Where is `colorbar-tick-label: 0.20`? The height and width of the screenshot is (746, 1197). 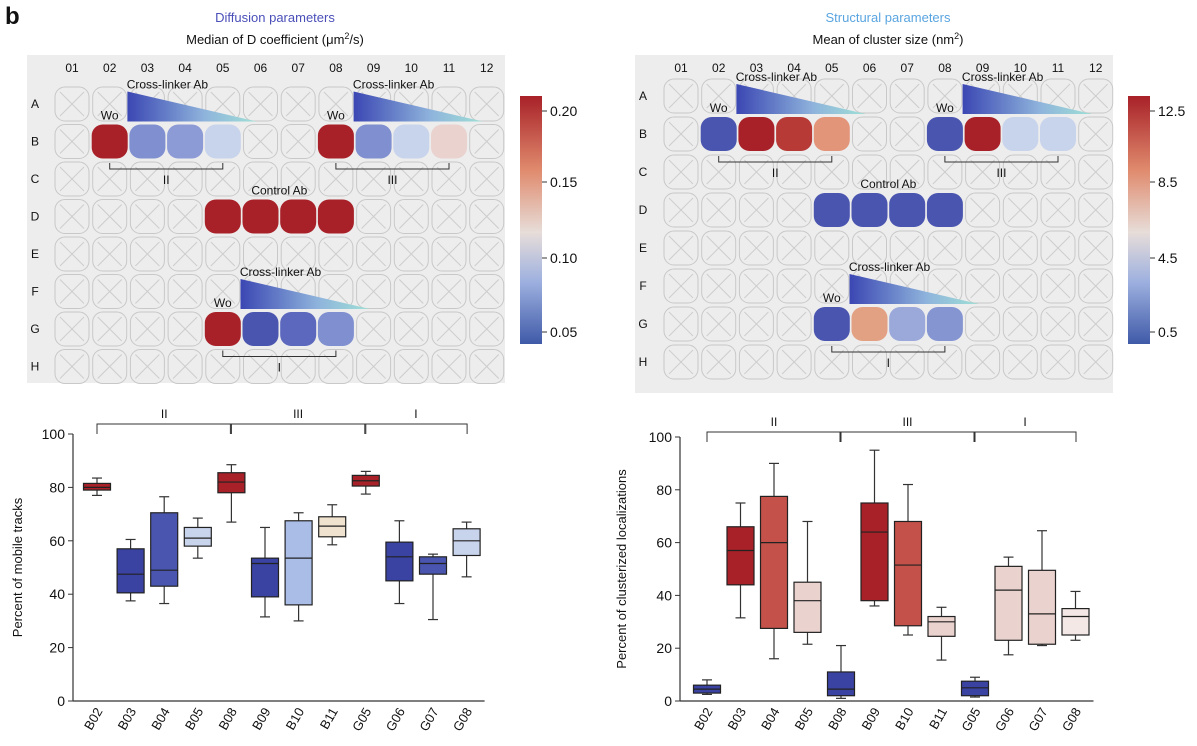 colorbar-tick-label: 0.20 is located at coordinates (563, 111).